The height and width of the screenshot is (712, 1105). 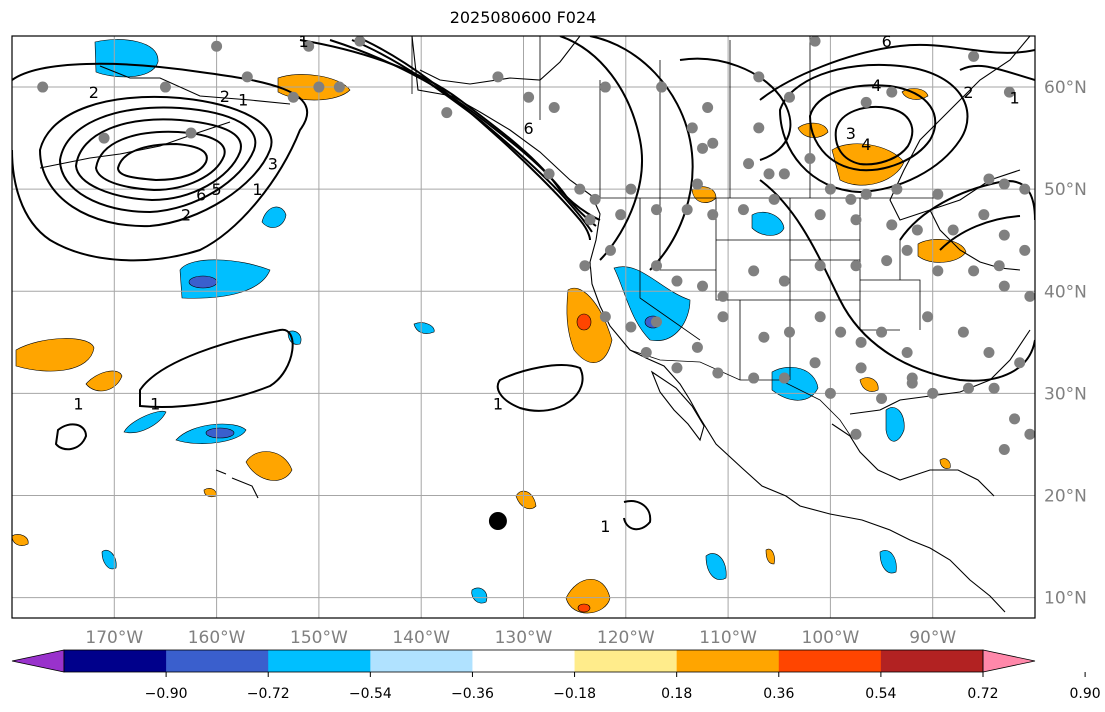 What do you see at coordinates (1065, 343) in the screenshot?
I see `latitude-labels: 60°N 50°N 40°N 30°N 20°N 10°N` at bounding box center [1065, 343].